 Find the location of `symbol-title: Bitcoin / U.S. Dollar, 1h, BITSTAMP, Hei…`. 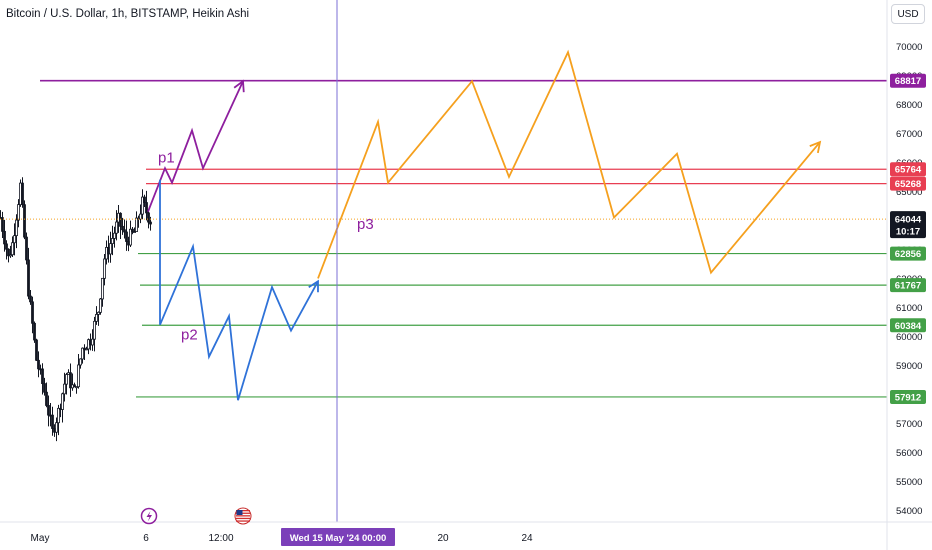

symbol-title: Bitcoin / U.S. Dollar, 1h, BITSTAMP, Hei… is located at coordinates (128, 14).